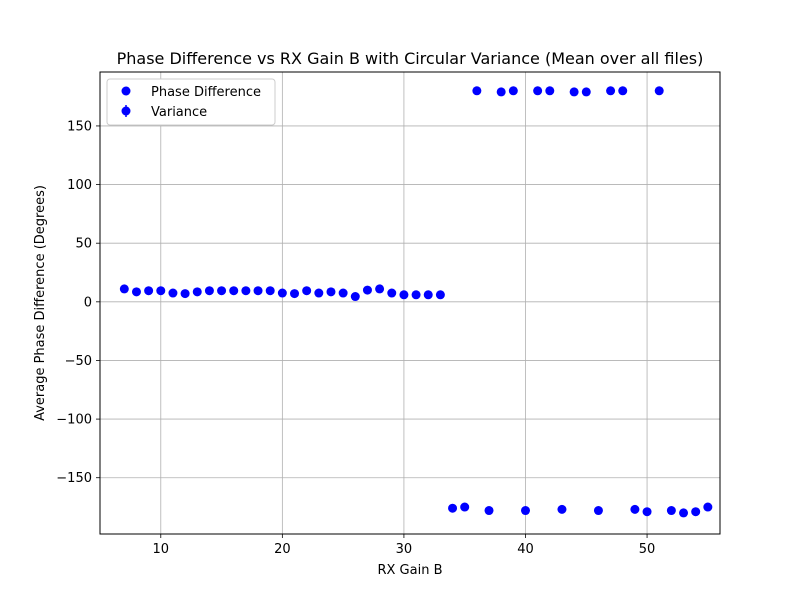 This screenshot has width=800, height=605. What do you see at coordinates (74, 478) in the screenshot?
I see `y-tick-label: −150` at bounding box center [74, 478].